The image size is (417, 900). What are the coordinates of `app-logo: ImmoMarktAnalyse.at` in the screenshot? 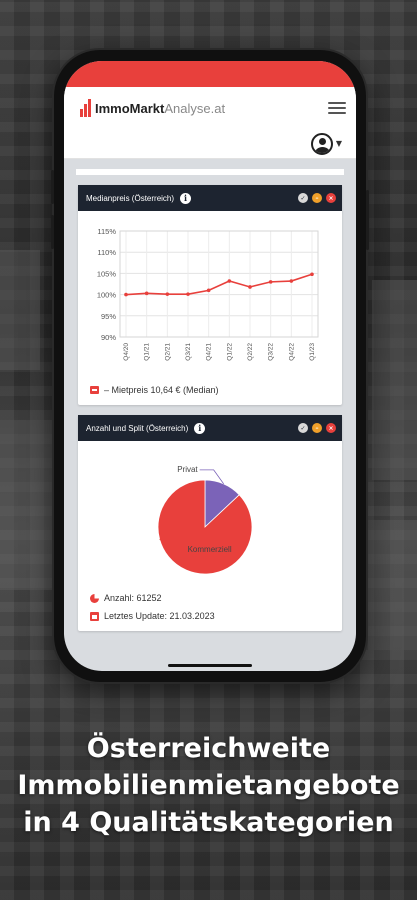 It's located at (152, 108).